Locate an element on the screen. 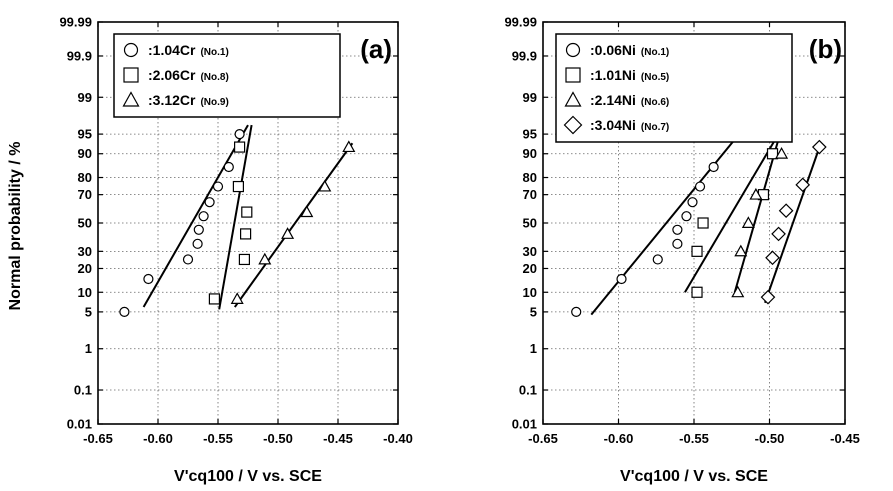 The width and height of the screenshot is (893, 491). y-tick-label: 99 is located at coordinates (530, 97).